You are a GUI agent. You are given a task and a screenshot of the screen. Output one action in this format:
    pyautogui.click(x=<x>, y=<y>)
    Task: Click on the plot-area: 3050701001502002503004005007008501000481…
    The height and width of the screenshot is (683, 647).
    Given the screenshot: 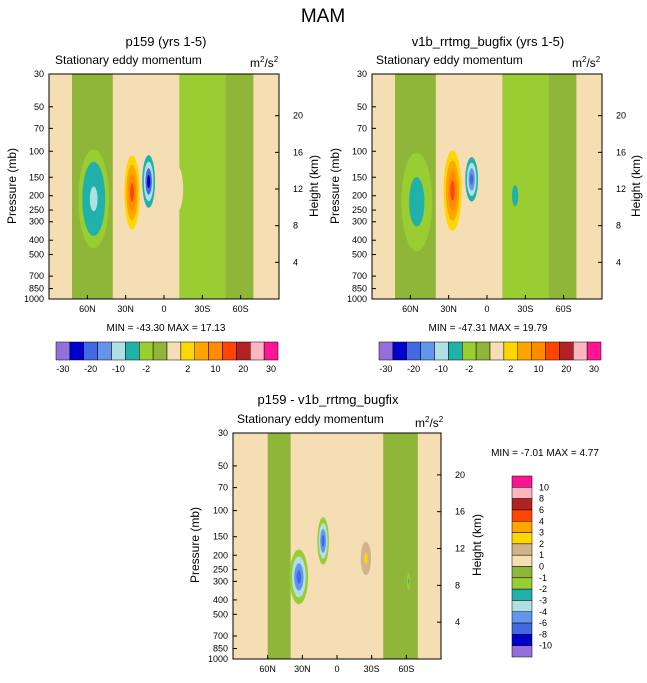 What is the action you would take?
    pyautogui.click(x=336, y=551)
    